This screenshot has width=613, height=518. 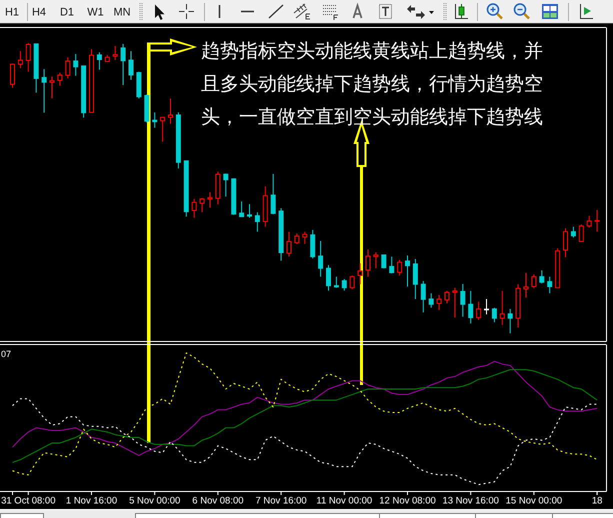 What do you see at coordinates (67, 12) in the screenshot?
I see `text: D1` at bounding box center [67, 12].